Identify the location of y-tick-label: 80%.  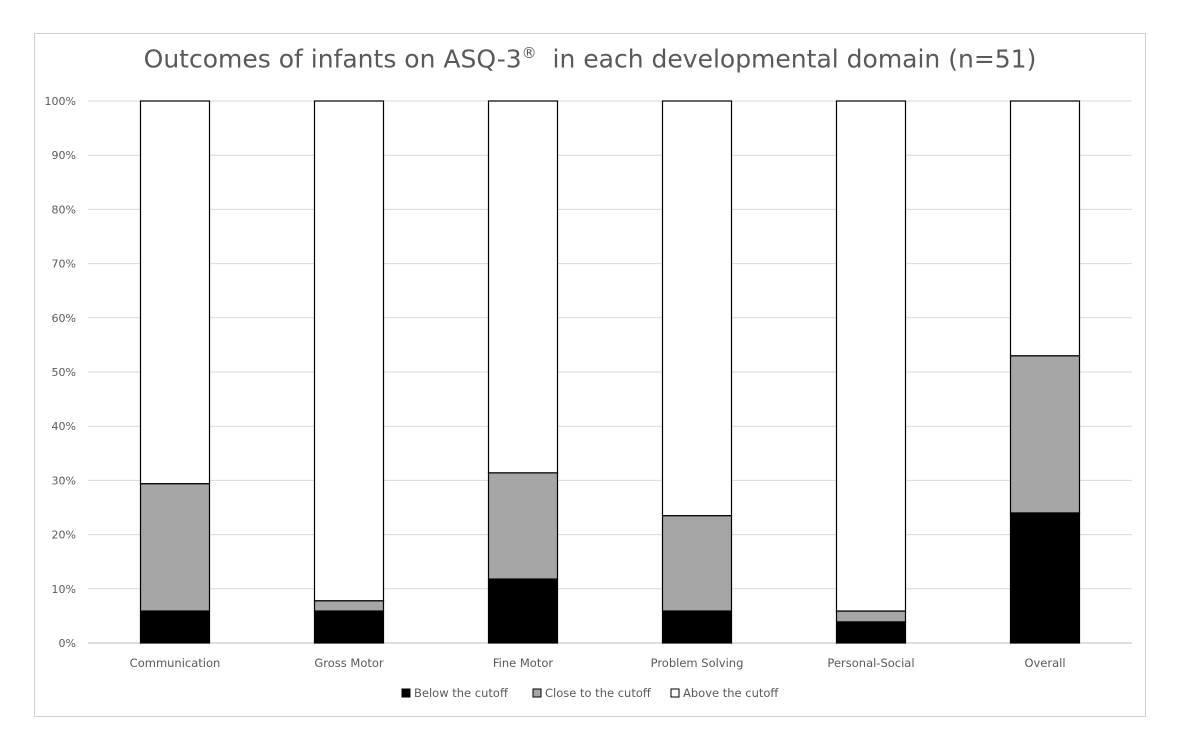
(64, 209).